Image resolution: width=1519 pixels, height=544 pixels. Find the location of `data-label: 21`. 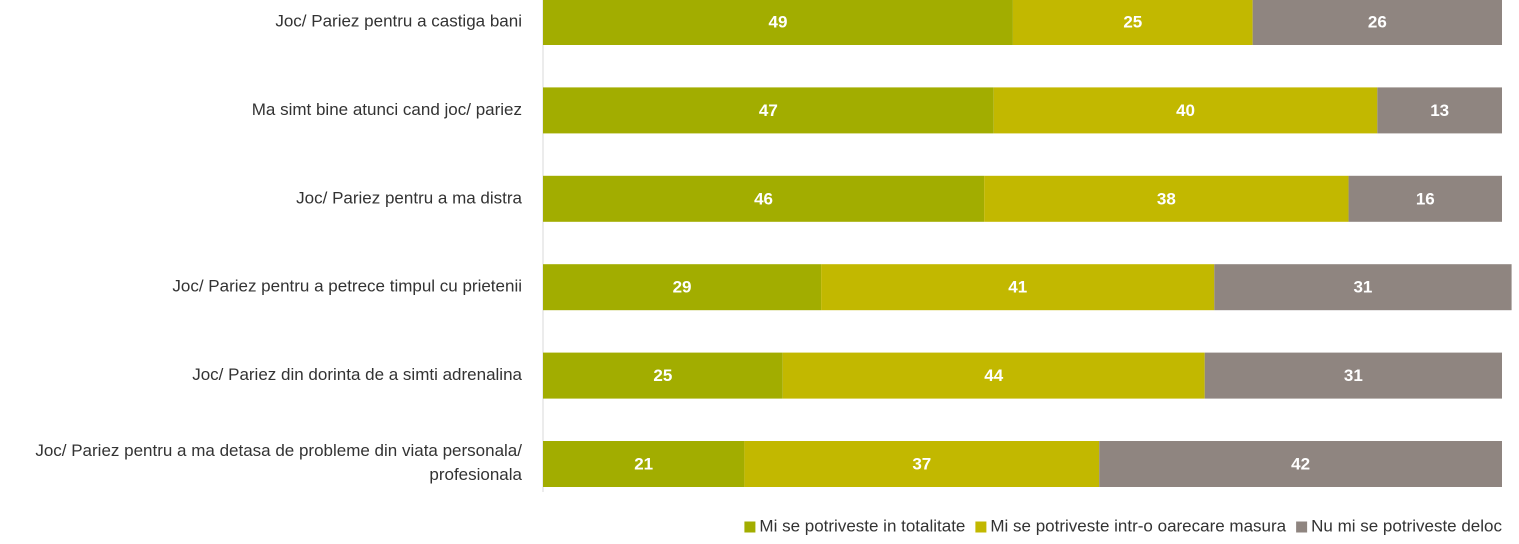

data-label: 21 is located at coordinates (643, 463).